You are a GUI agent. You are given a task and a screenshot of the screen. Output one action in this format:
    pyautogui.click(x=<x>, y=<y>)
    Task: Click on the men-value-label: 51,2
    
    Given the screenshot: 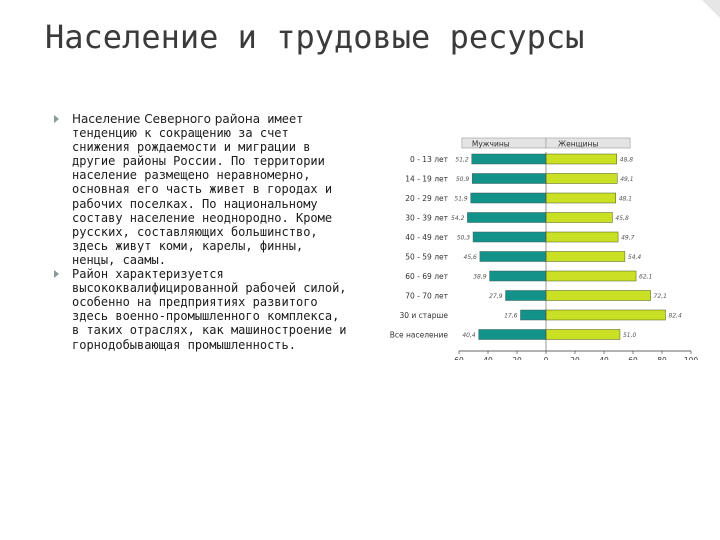 What is the action you would take?
    pyautogui.click(x=462, y=160)
    